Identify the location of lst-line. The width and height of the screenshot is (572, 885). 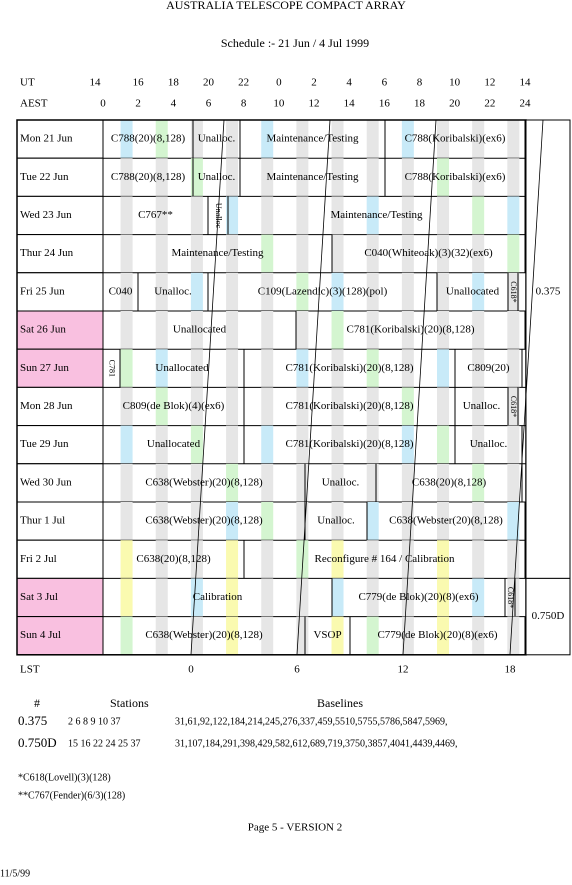
(526, 387).